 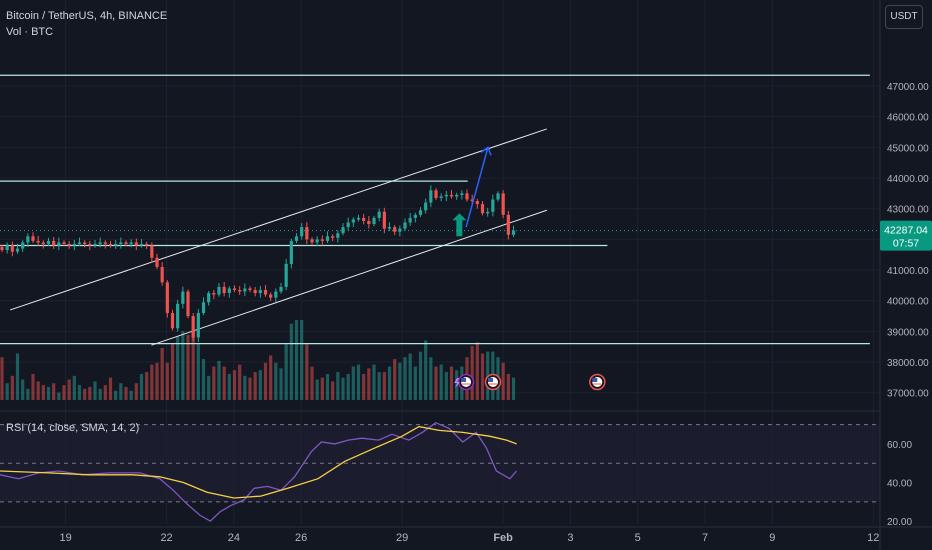 I want to click on time-tick-label: 22, so click(x=166, y=538).